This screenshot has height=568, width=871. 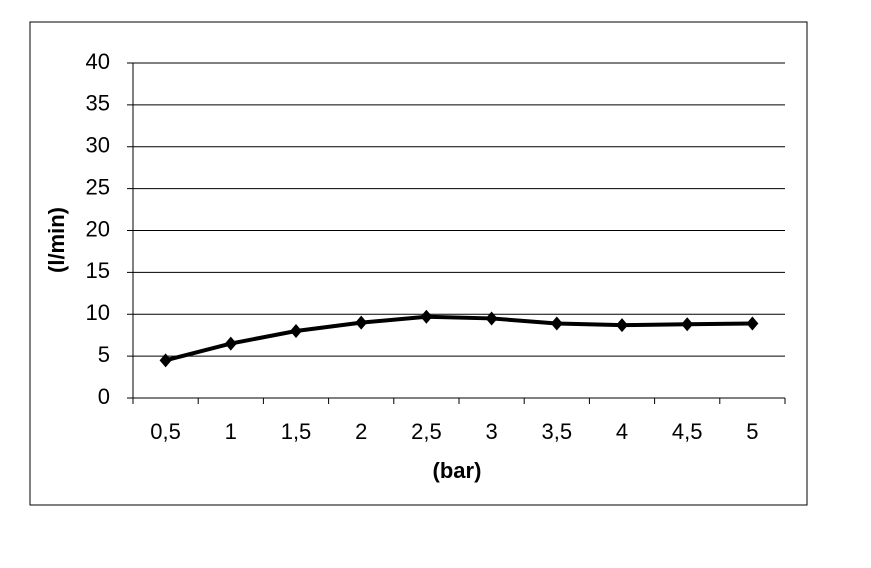 What do you see at coordinates (165, 431) in the screenshot?
I see `x-tick-label: 0,5` at bounding box center [165, 431].